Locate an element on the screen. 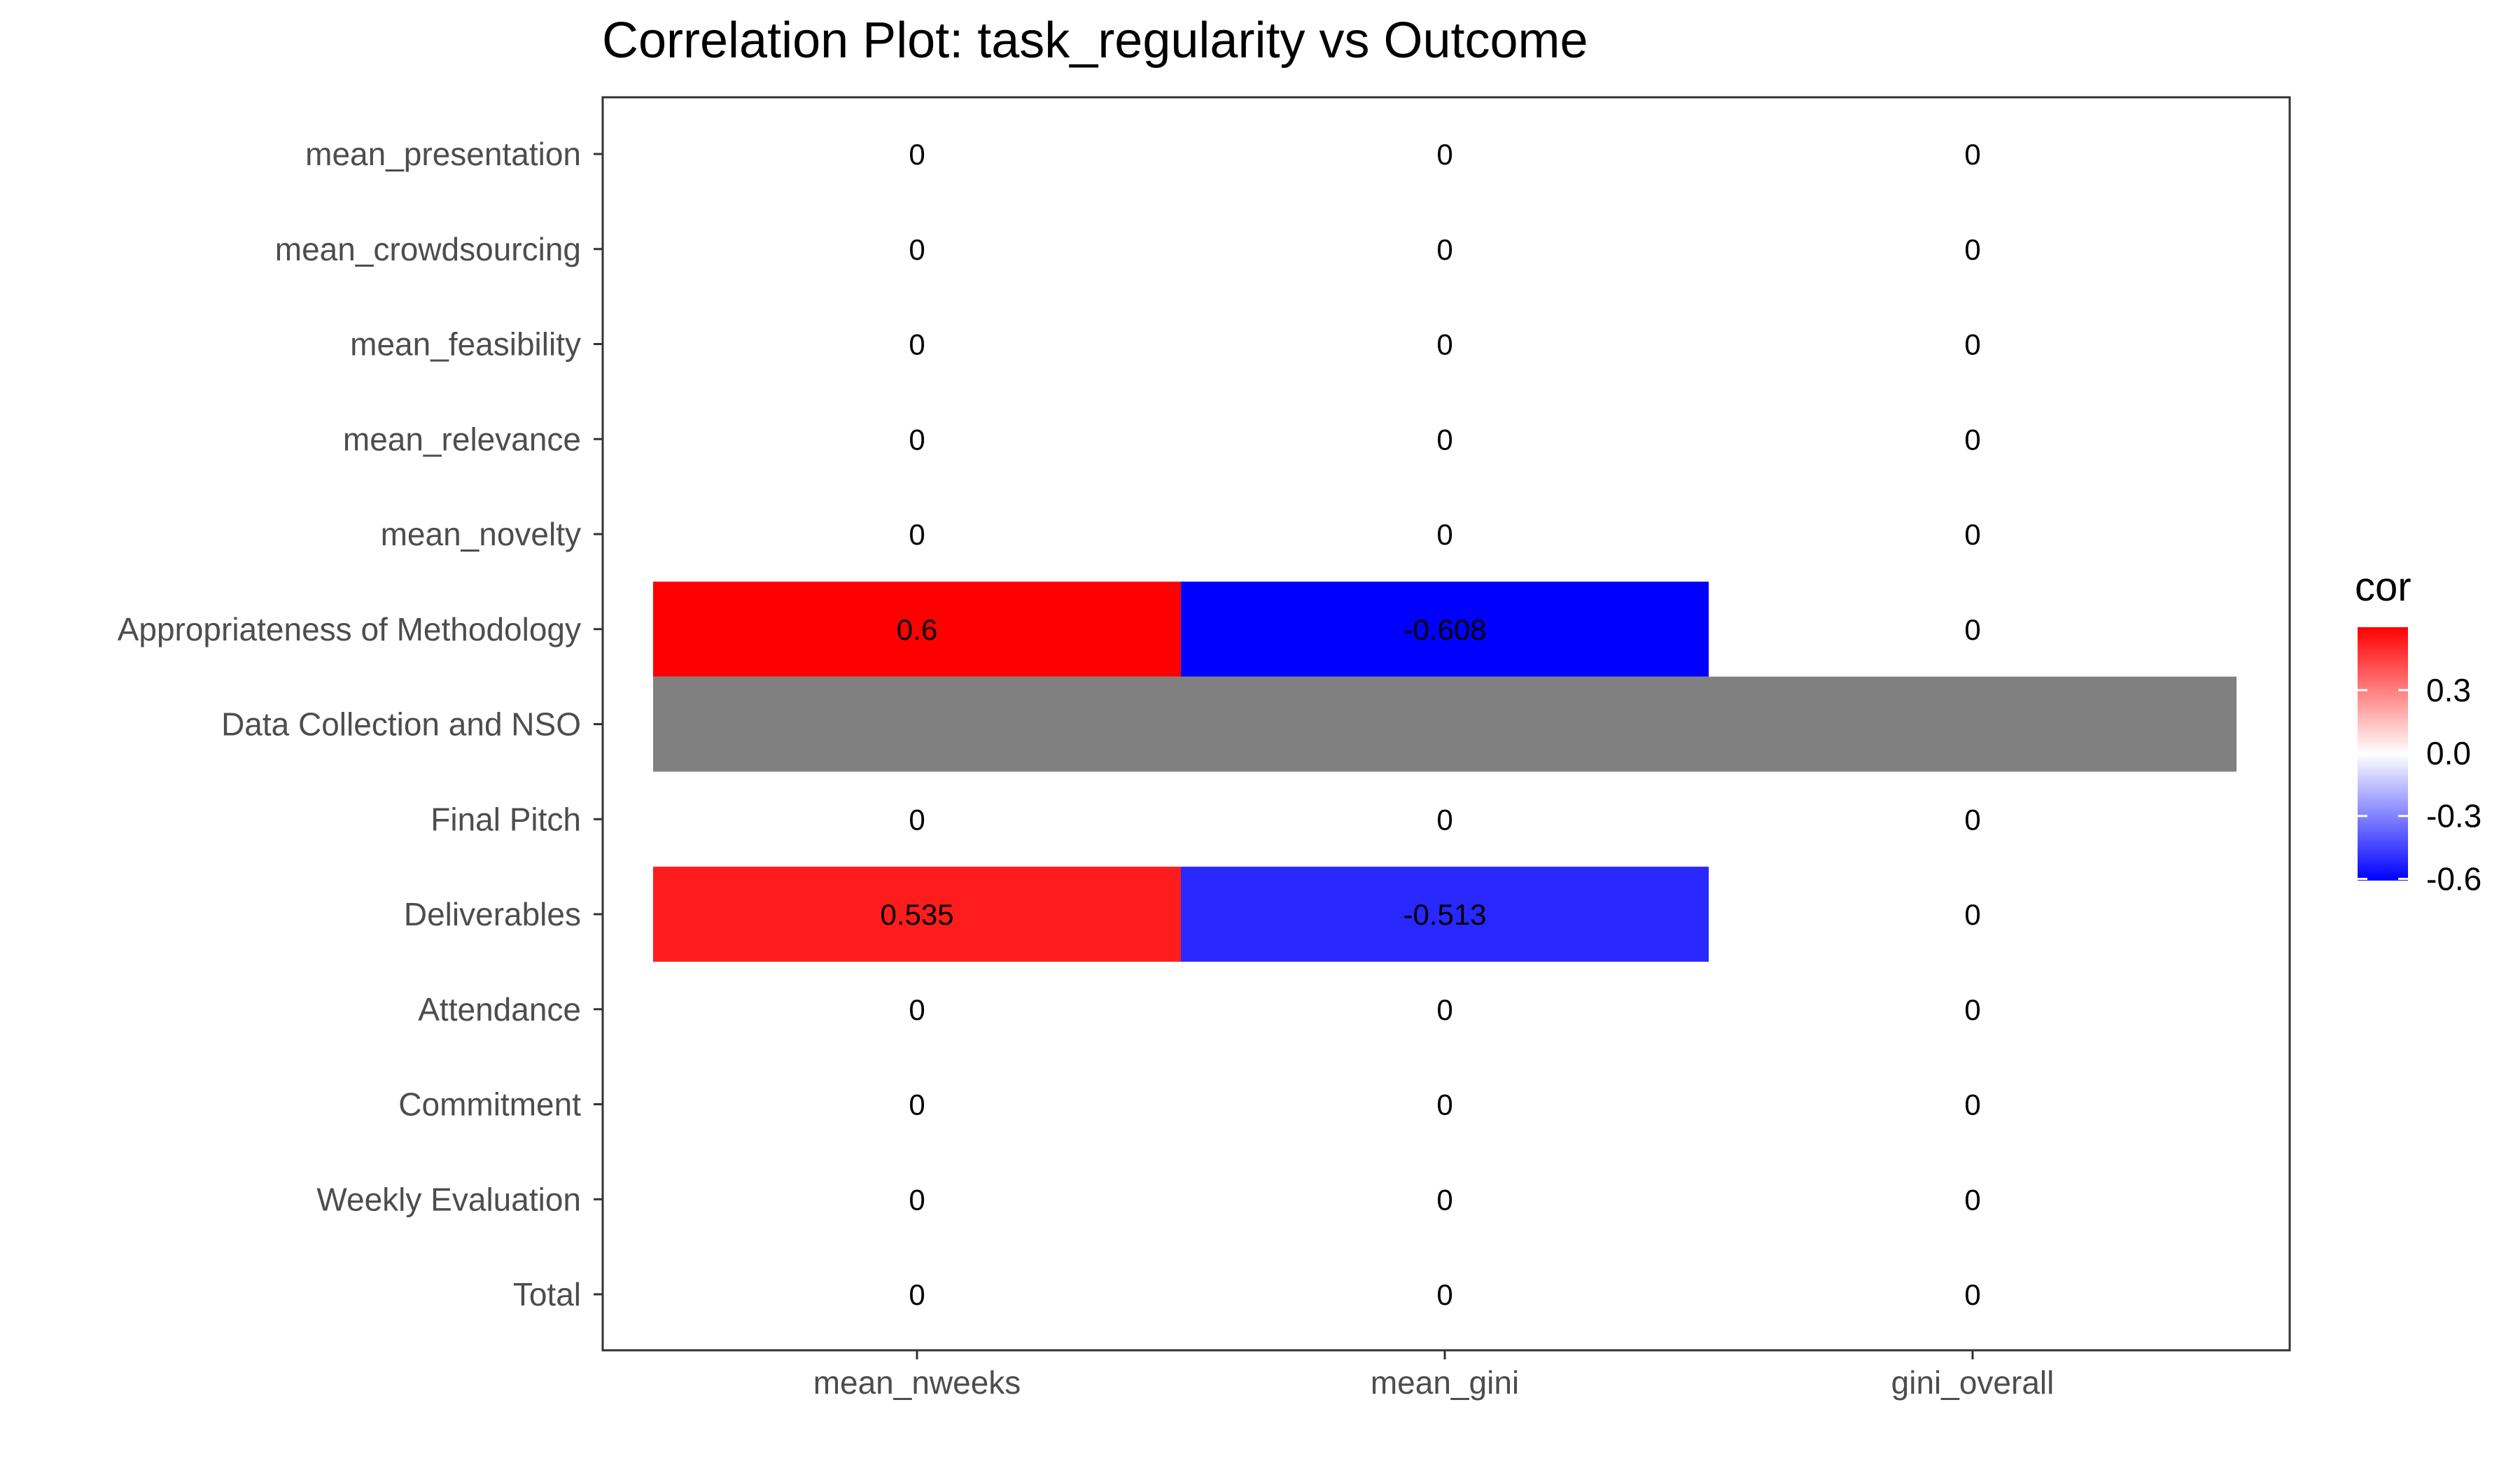 Image resolution: width=2520 pixels, height=1470 pixels. y-tick-label: mean_feasibility is located at coordinates (465, 344).